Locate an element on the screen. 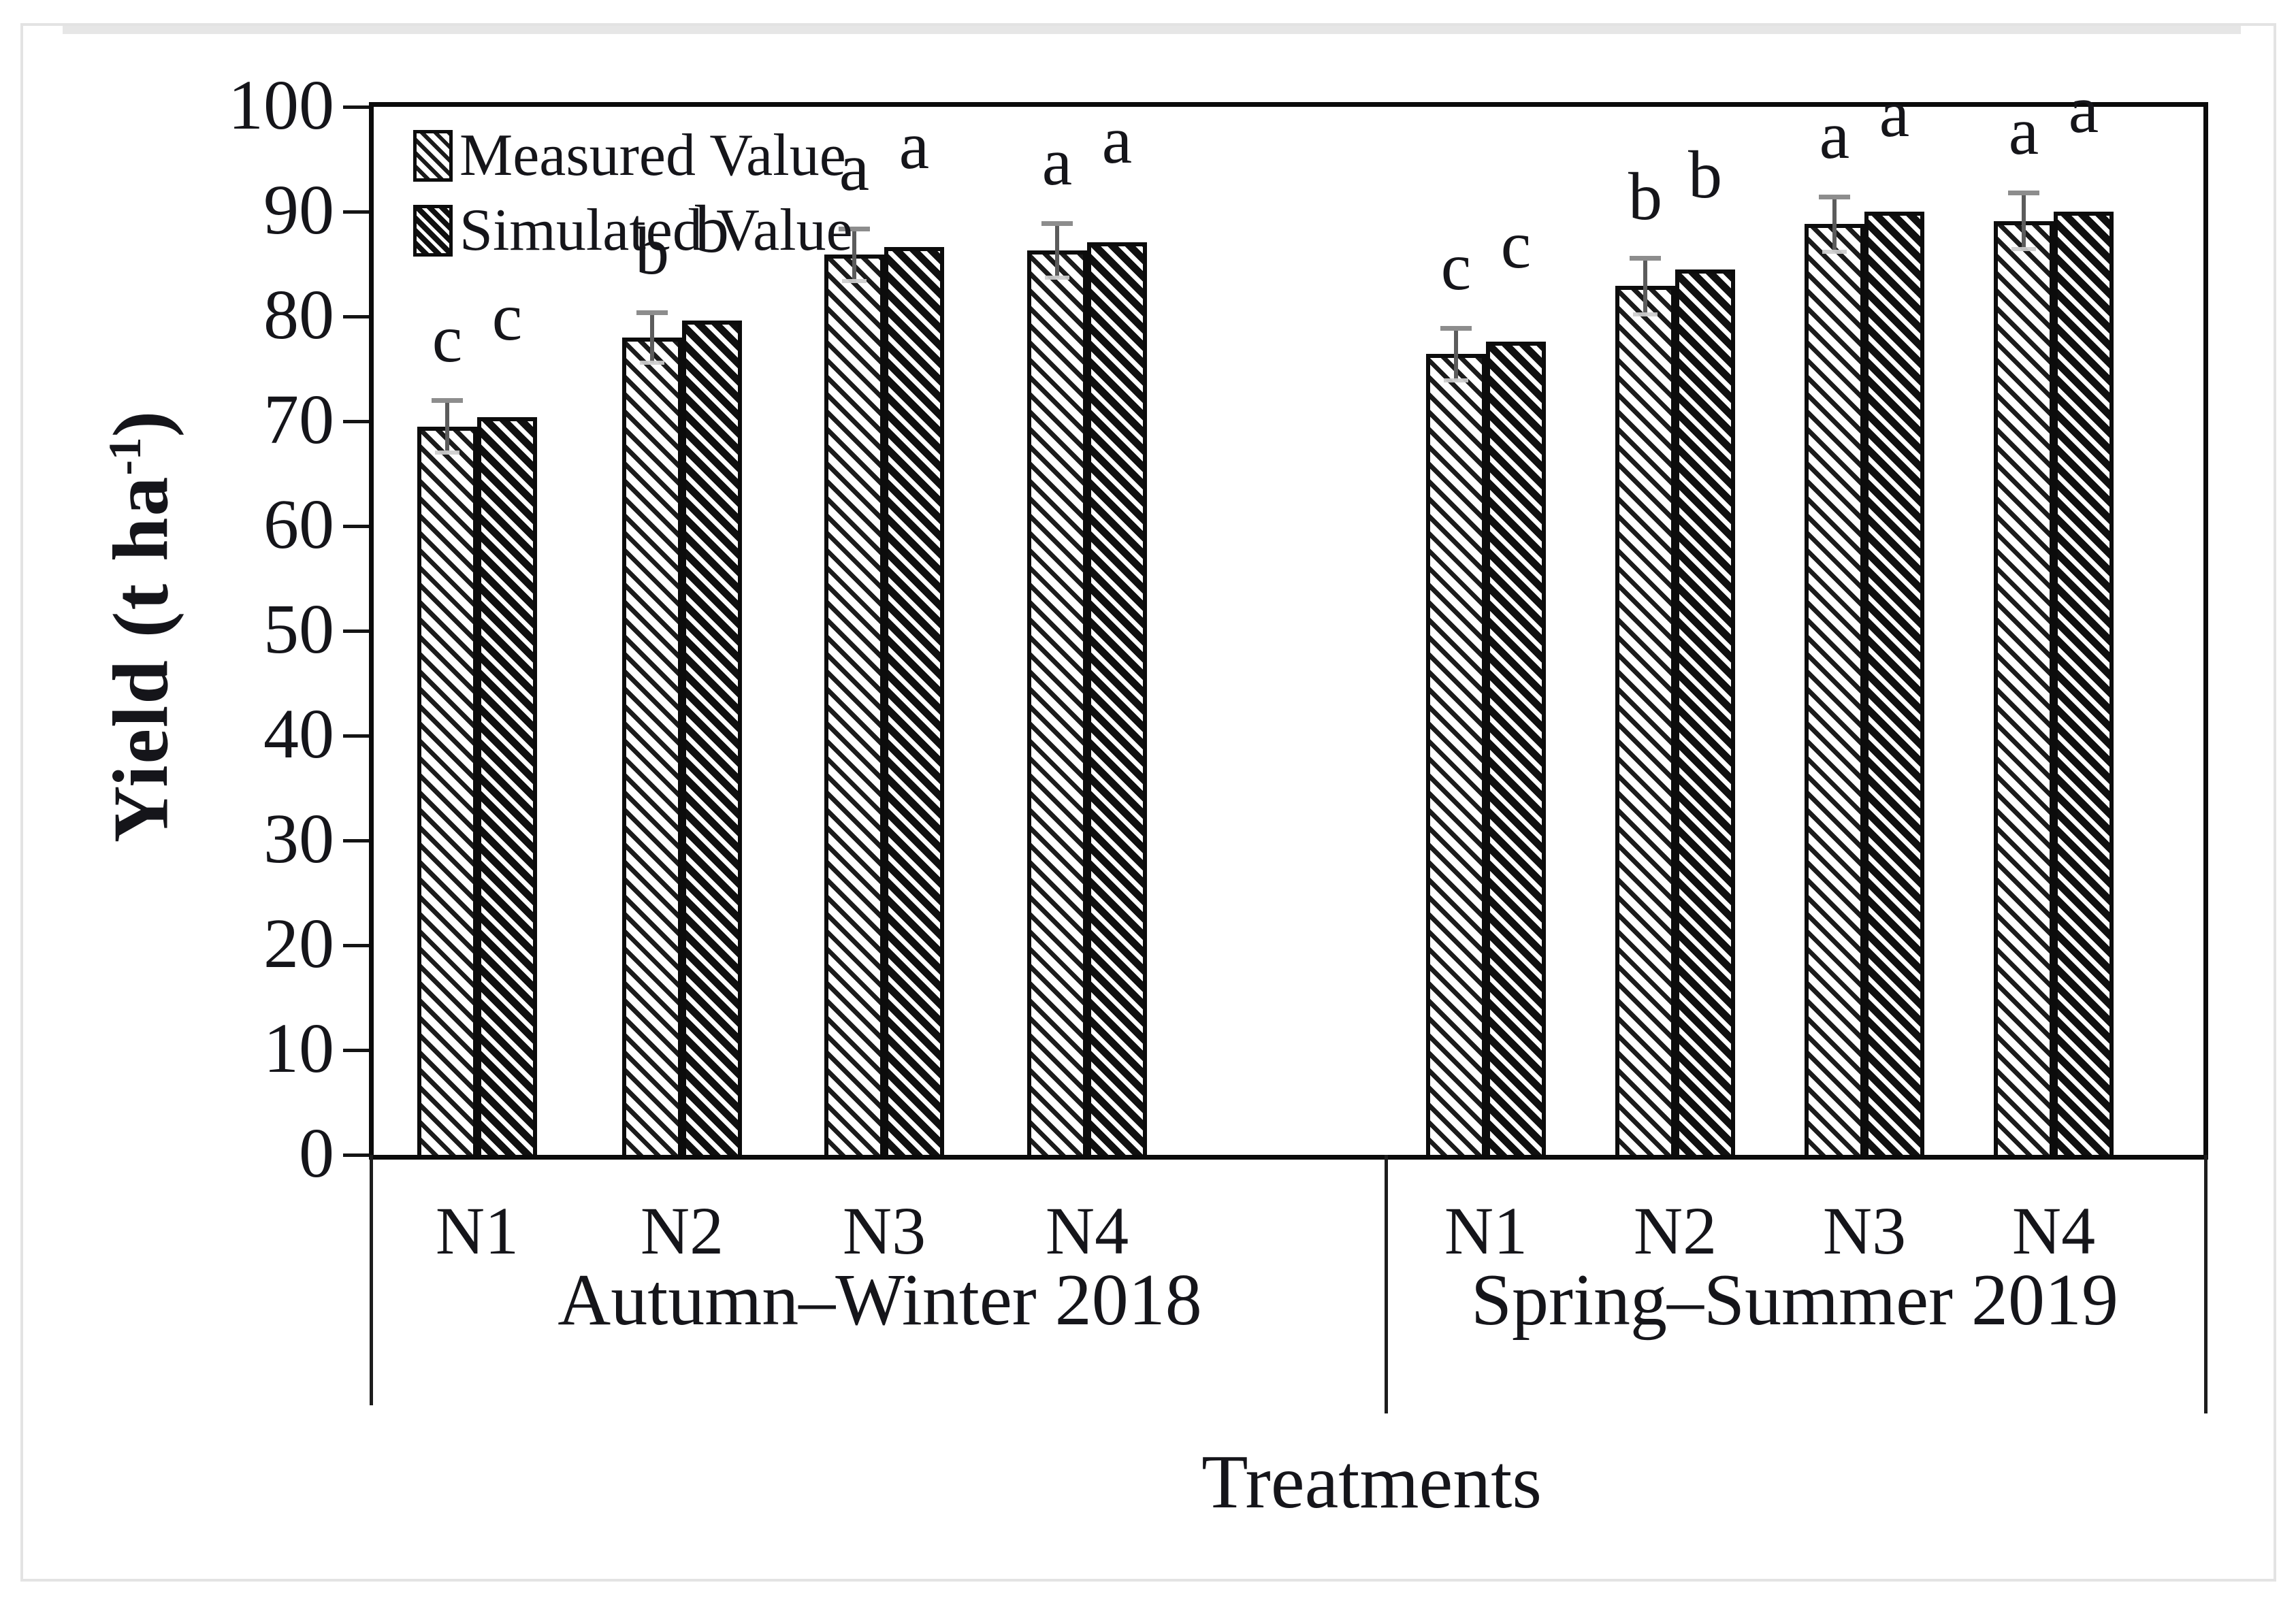 The width and height of the screenshot is (2296, 1604). y-tick-label-100: 100 is located at coordinates (281, 105).